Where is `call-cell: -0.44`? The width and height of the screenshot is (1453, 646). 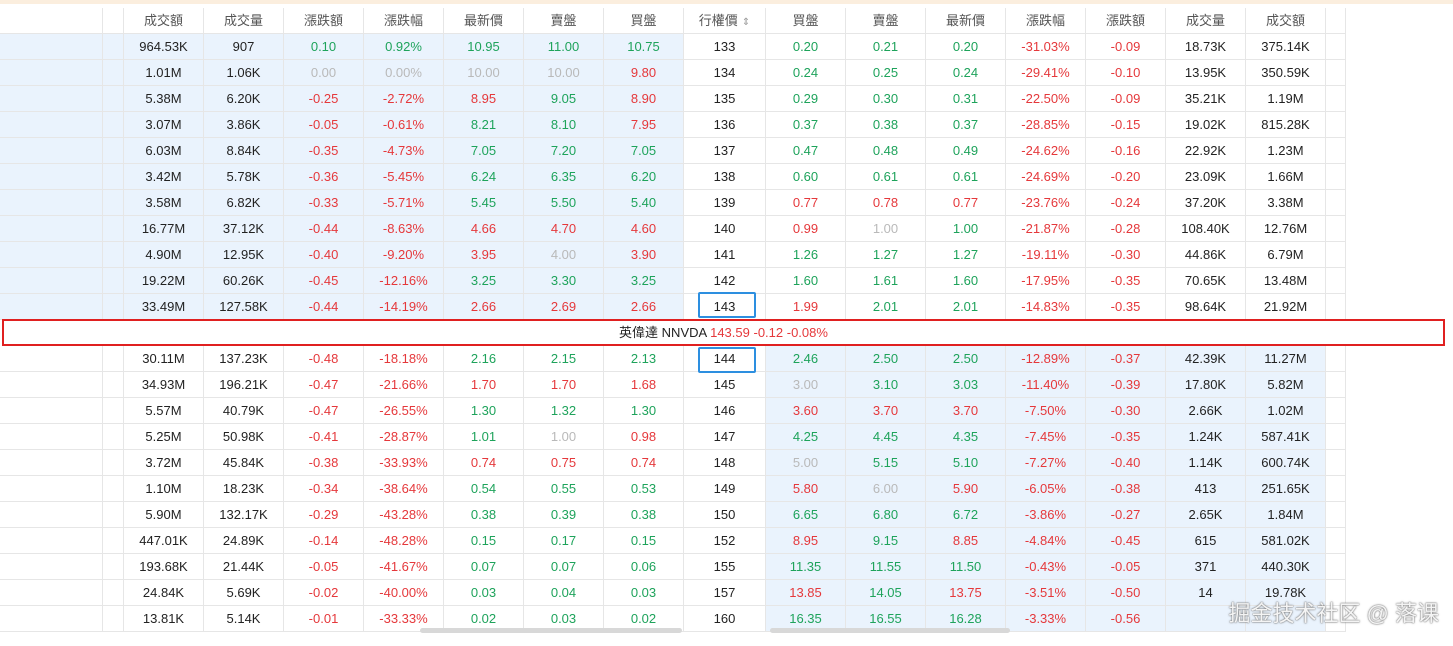
call-cell: -0.44 is located at coordinates (324, 229).